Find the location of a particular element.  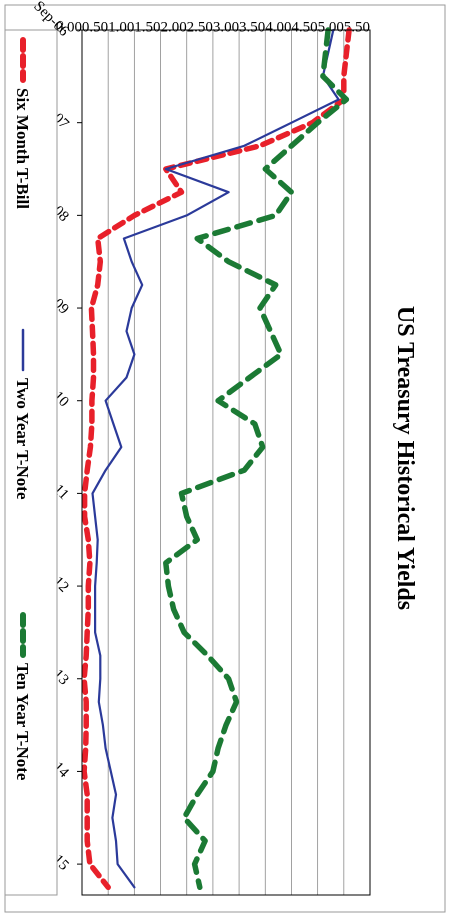

legend-label: Ten Year T-Note is located at coordinates (22, 722).